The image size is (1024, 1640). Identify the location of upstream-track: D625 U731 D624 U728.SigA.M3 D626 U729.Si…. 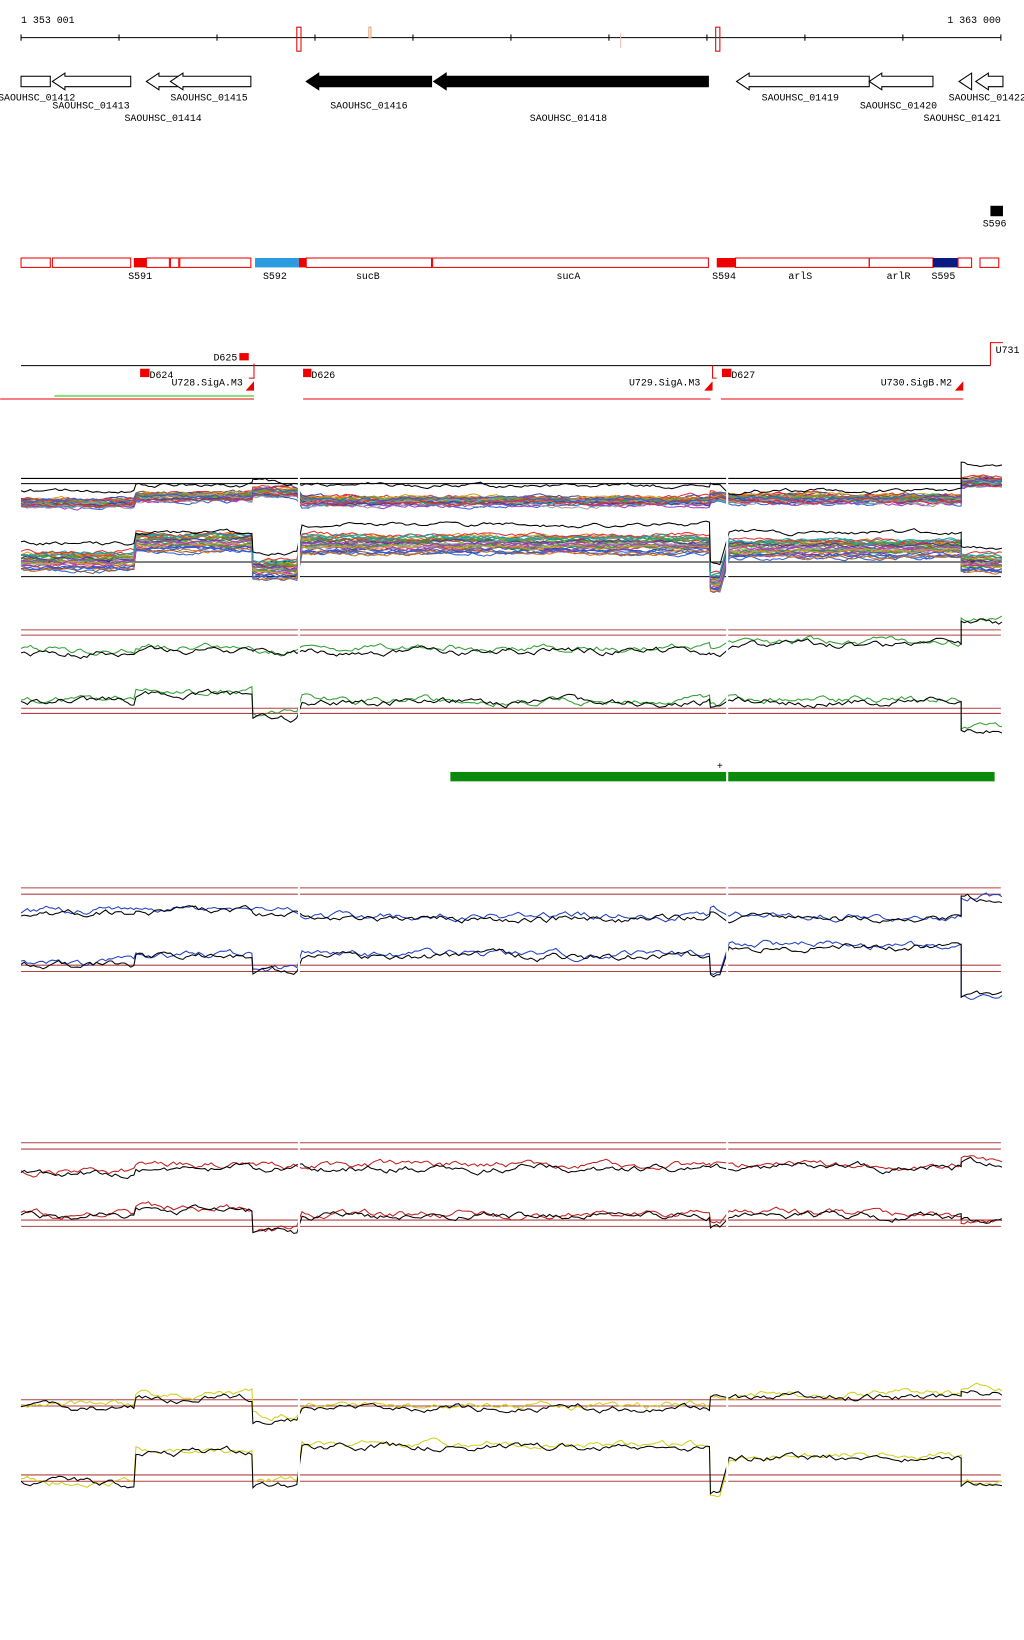
(510, 371).